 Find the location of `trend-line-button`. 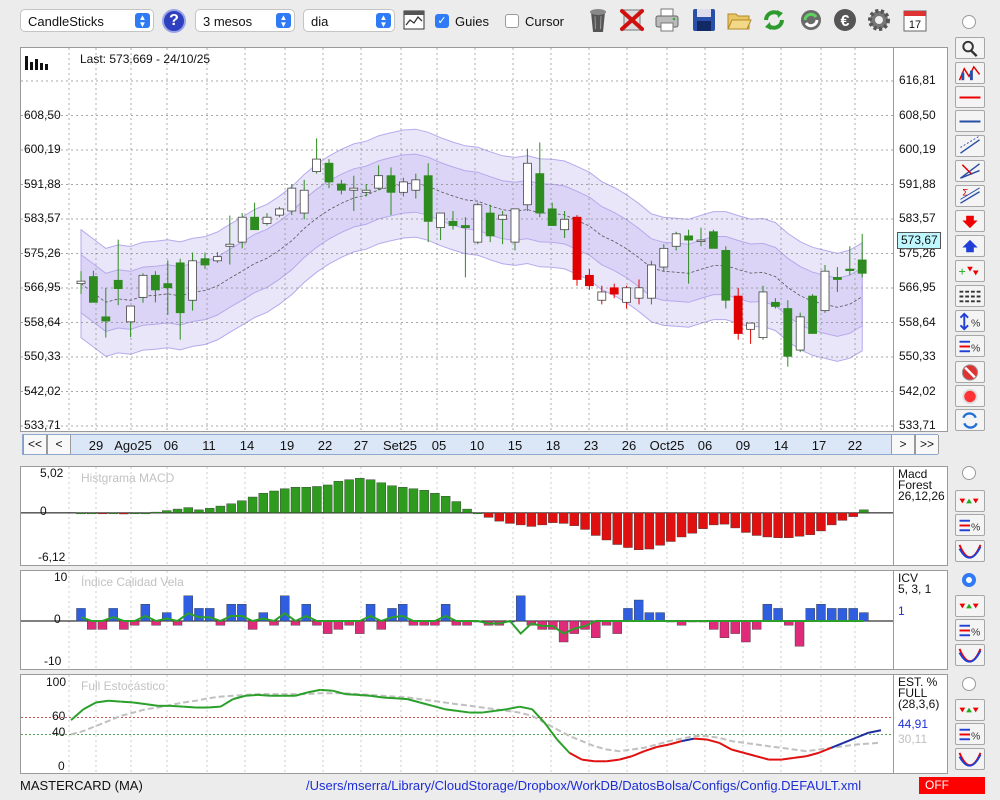

trend-line-button is located at coordinates (970, 146).